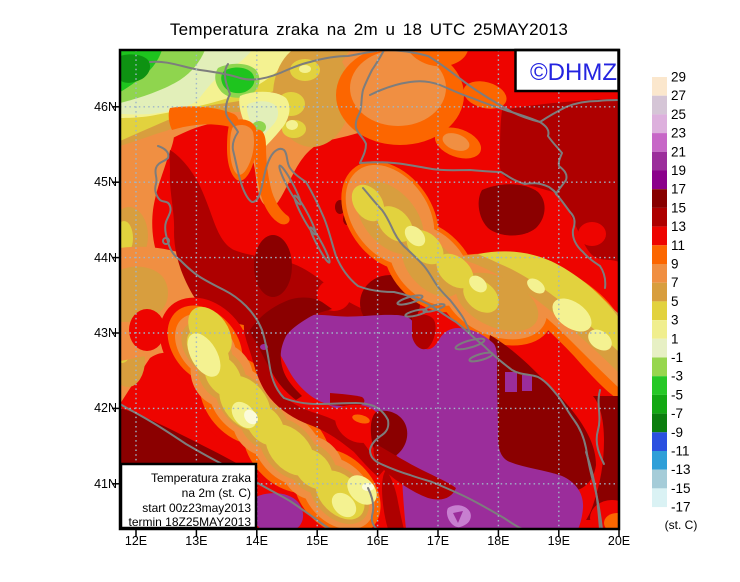 This screenshot has height=582, width=740. Describe the element at coordinates (573, 72) in the screenshot. I see `svg-text: ©DHMZ` at that location.